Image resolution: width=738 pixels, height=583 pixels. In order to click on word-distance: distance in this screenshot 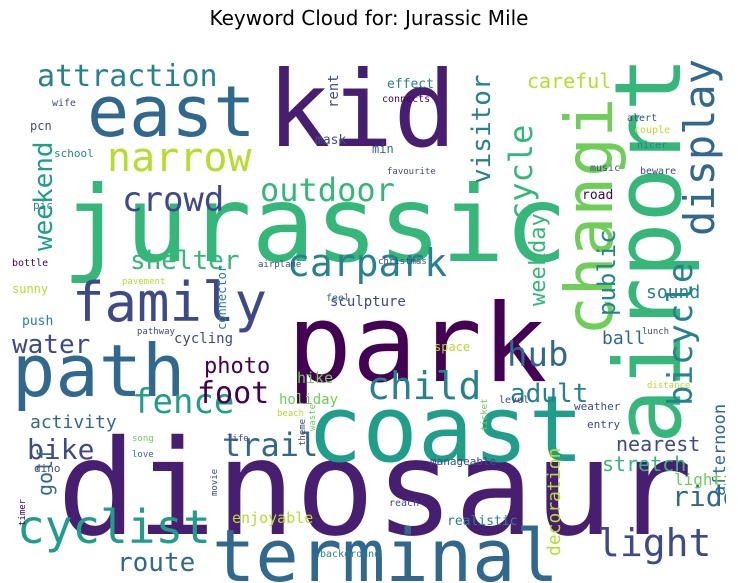, I will do `click(668, 386)`.